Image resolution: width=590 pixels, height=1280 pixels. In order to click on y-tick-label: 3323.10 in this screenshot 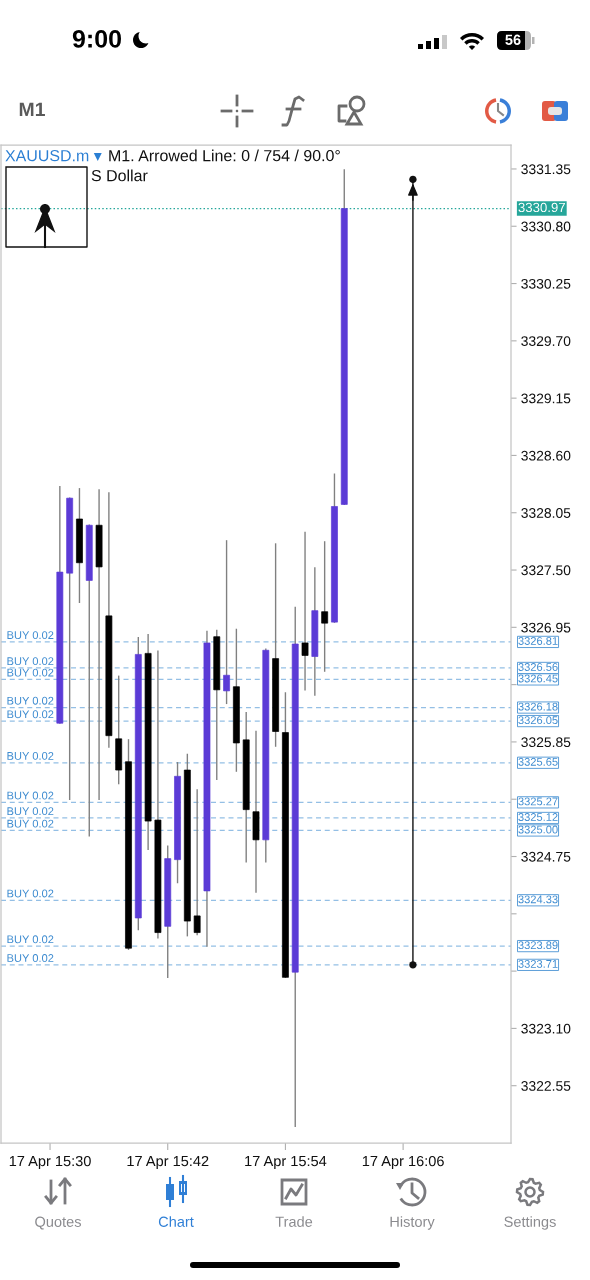, I will do `click(546, 1028)`.